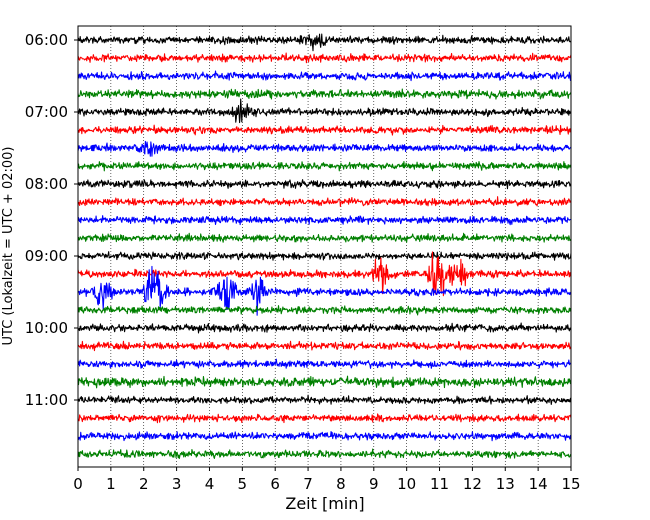 The height and width of the screenshot is (520, 650). Describe the element at coordinates (46, 184) in the screenshot. I see `y-tick-label: 08:00` at that location.